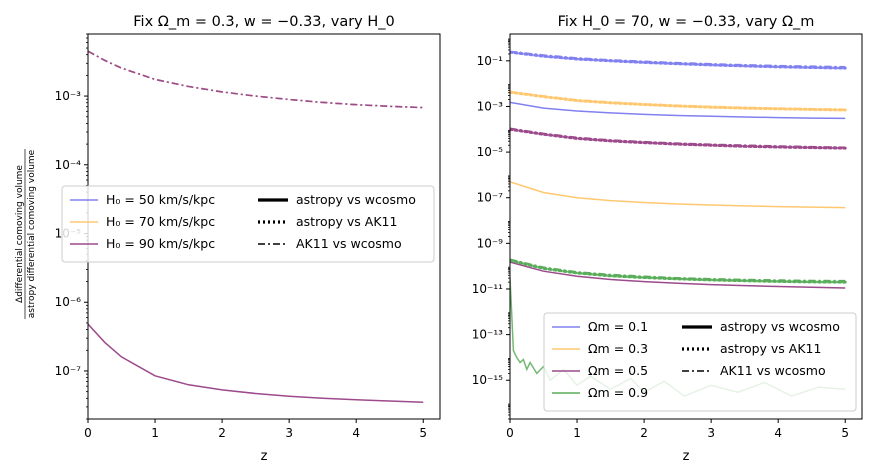 The width and height of the screenshot is (872, 472). Describe the element at coordinates (32, 233) in the screenshot. I see `left-y-axis-label-denominator: astropy differential comoving volume` at that location.